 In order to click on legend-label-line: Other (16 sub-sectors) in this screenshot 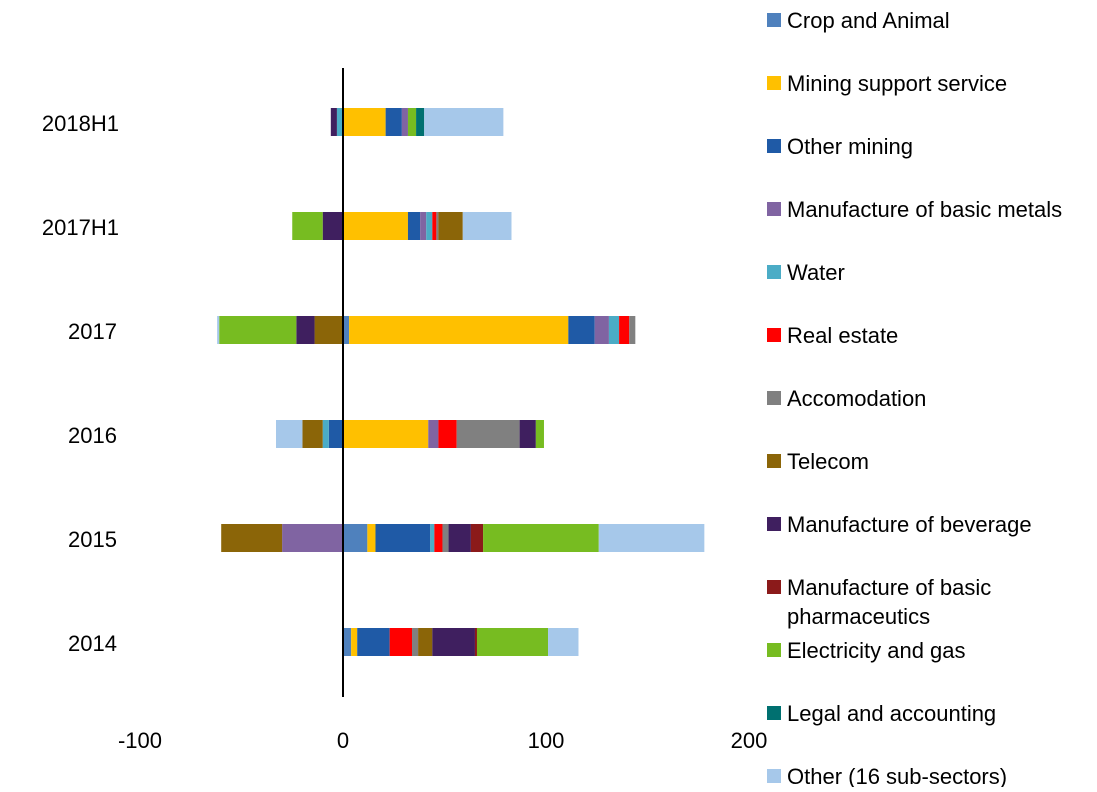, I will do `click(897, 775)`.